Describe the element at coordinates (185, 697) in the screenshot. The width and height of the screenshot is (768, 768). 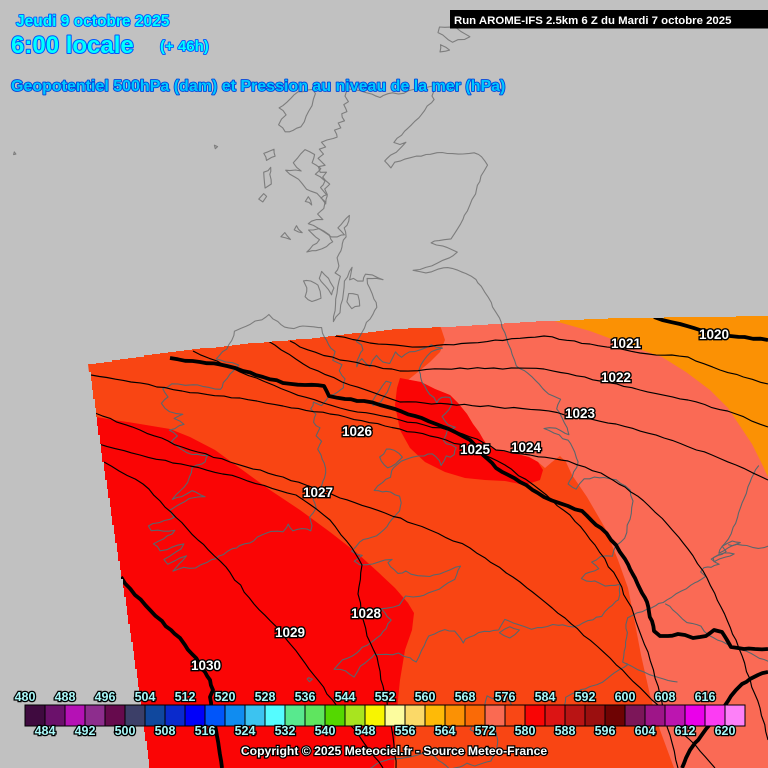
I see `svg-text: 512` at that location.